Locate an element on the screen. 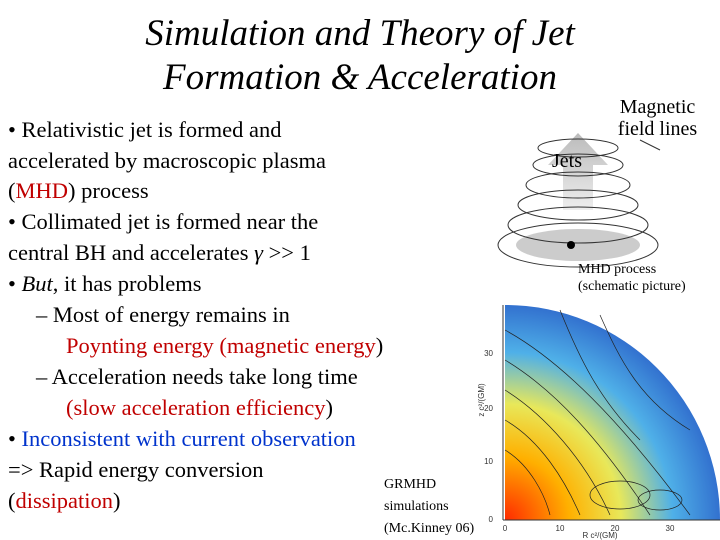 This screenshot has width=720, height=540. x-axis-label: R c²/(GM) is located at coordinates (599, 535).